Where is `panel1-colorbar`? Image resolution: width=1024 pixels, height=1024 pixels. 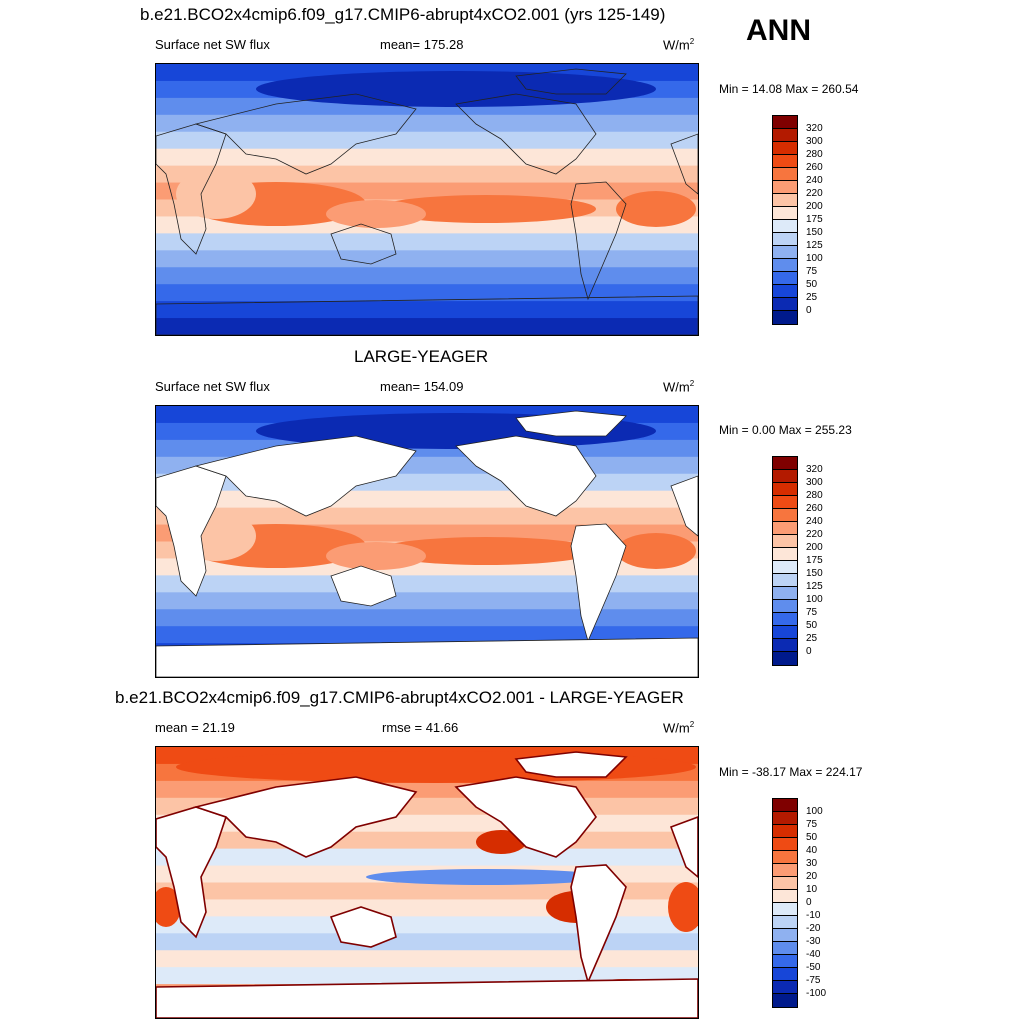
panel1-colorbar is located at coordinates (785, 220).